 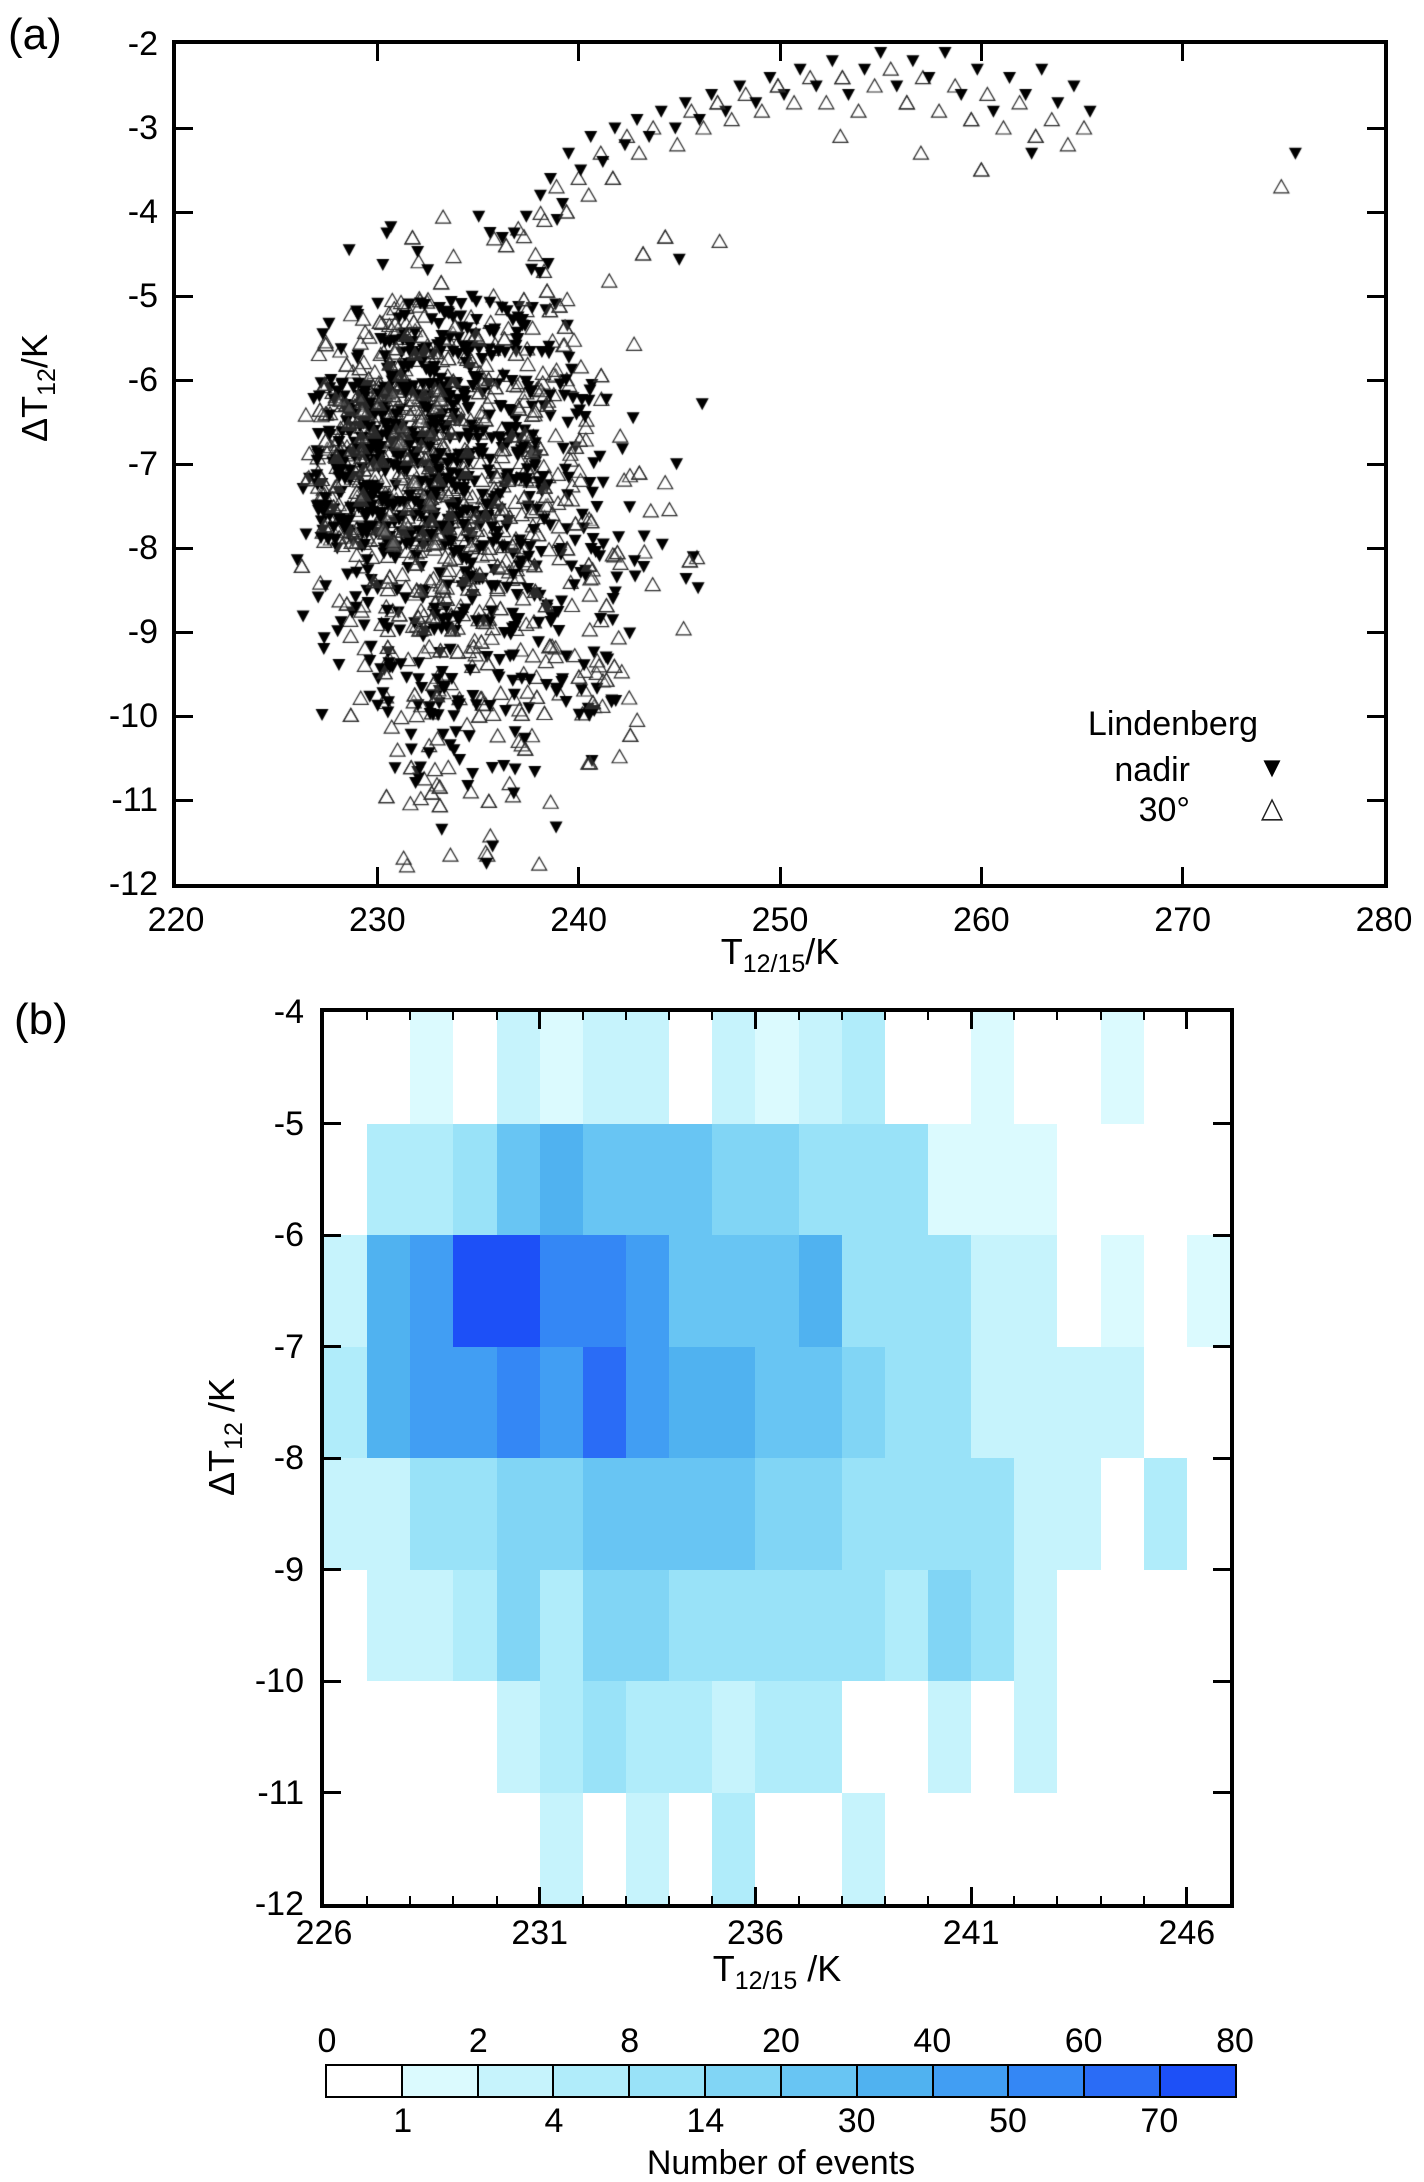 I want to click on y-tick-label: -6, so click(x=288, y=1235).